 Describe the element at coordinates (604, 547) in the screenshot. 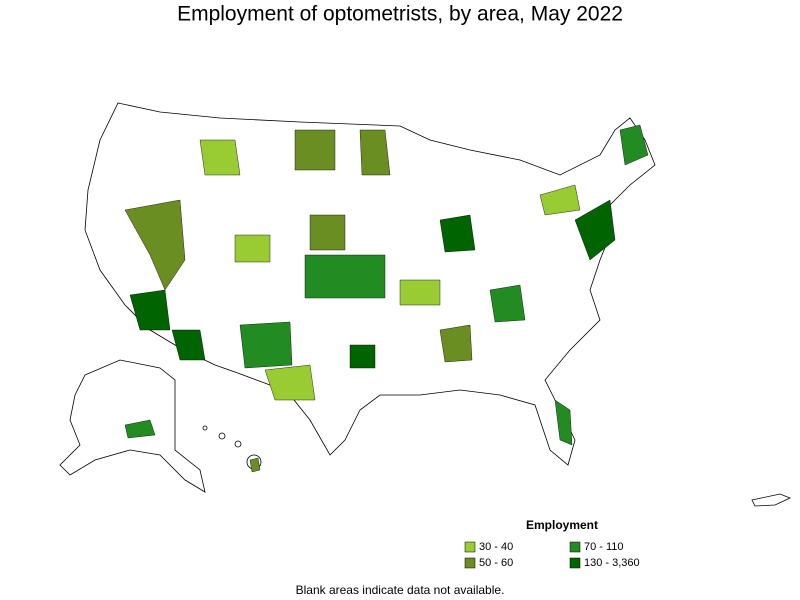

I see `legend-label: 70 - 110` at that location.